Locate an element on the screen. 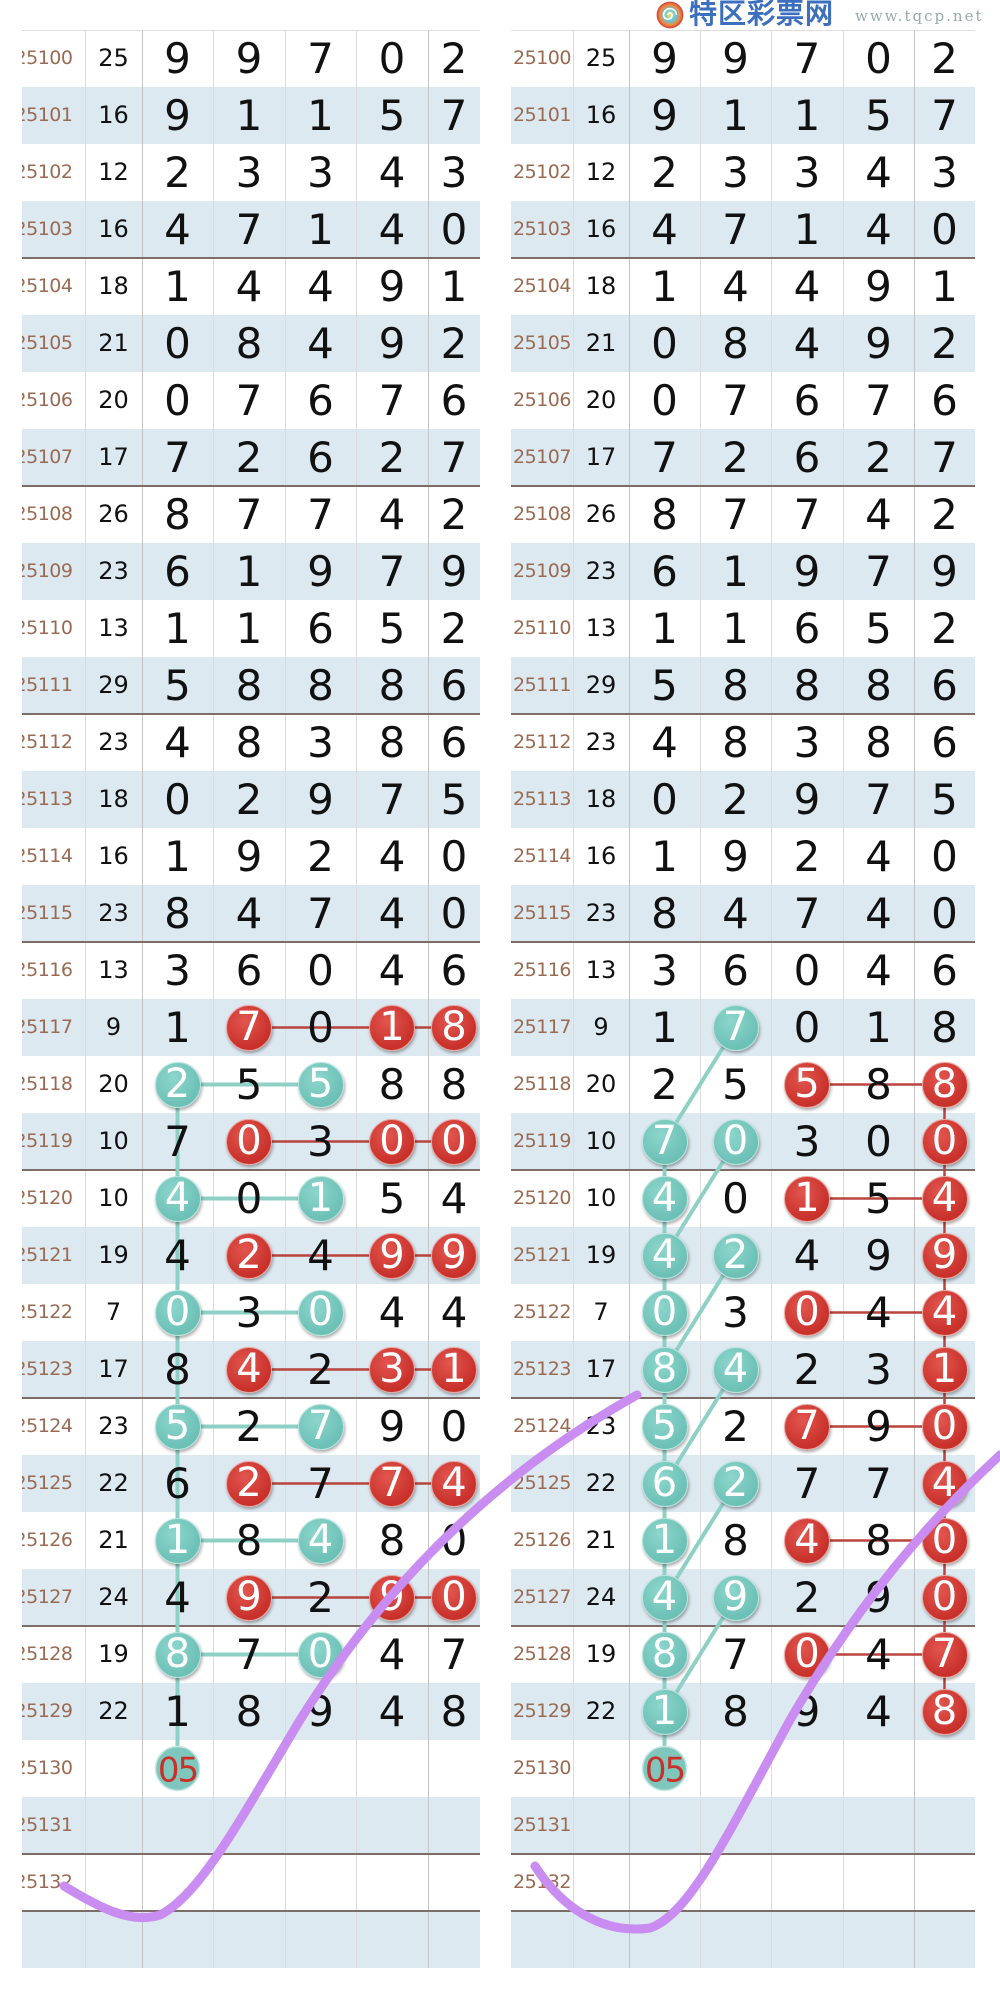  red-ball-digit: 2 is located at coordinates (249, 1255).